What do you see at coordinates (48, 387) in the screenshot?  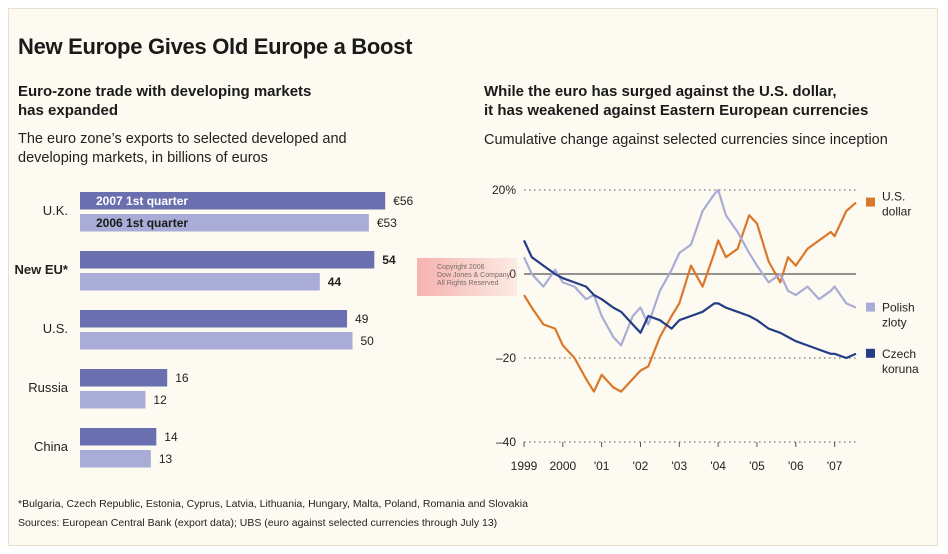 I see `category-label: Russia` at bounding box center [48, 387].